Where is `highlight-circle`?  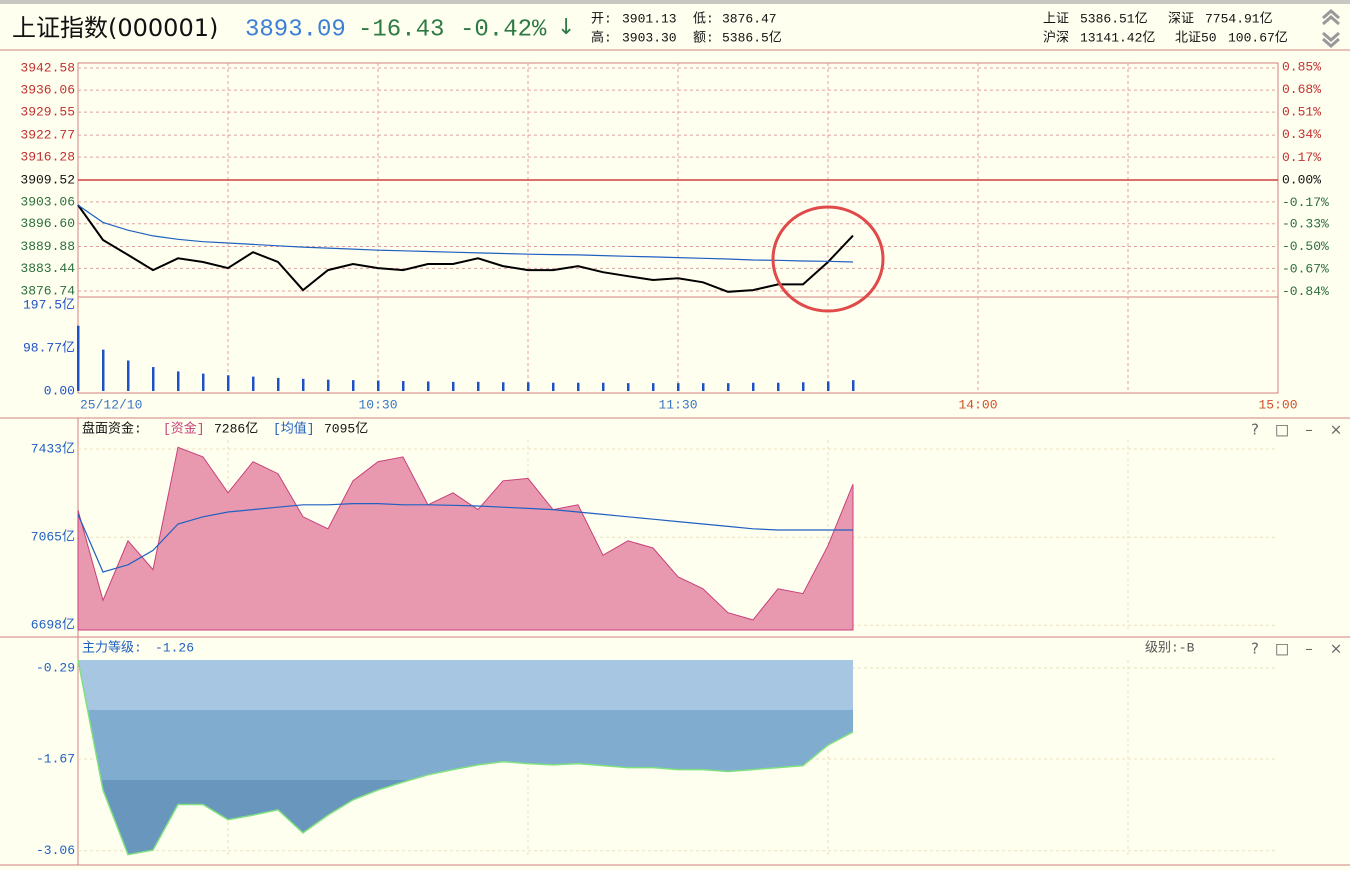
highlight-circle is located at coordinates (828, 259).